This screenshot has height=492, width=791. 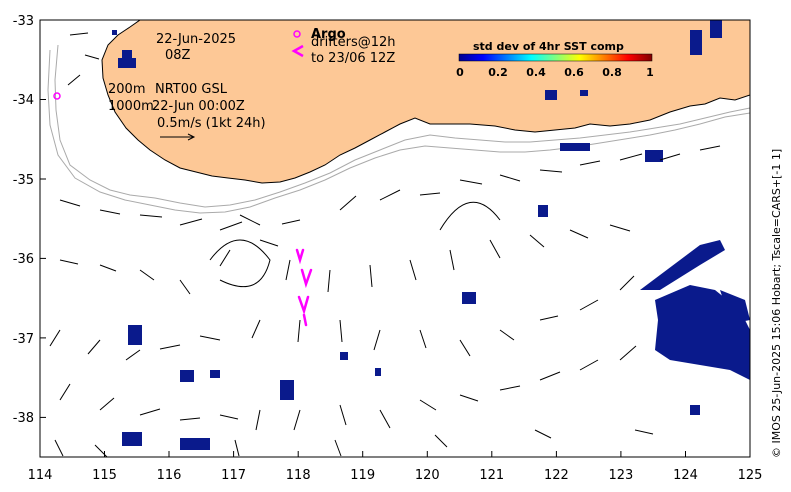 I want to click on isobath-1000m-label: 1000m, so click(x=131, y=106).